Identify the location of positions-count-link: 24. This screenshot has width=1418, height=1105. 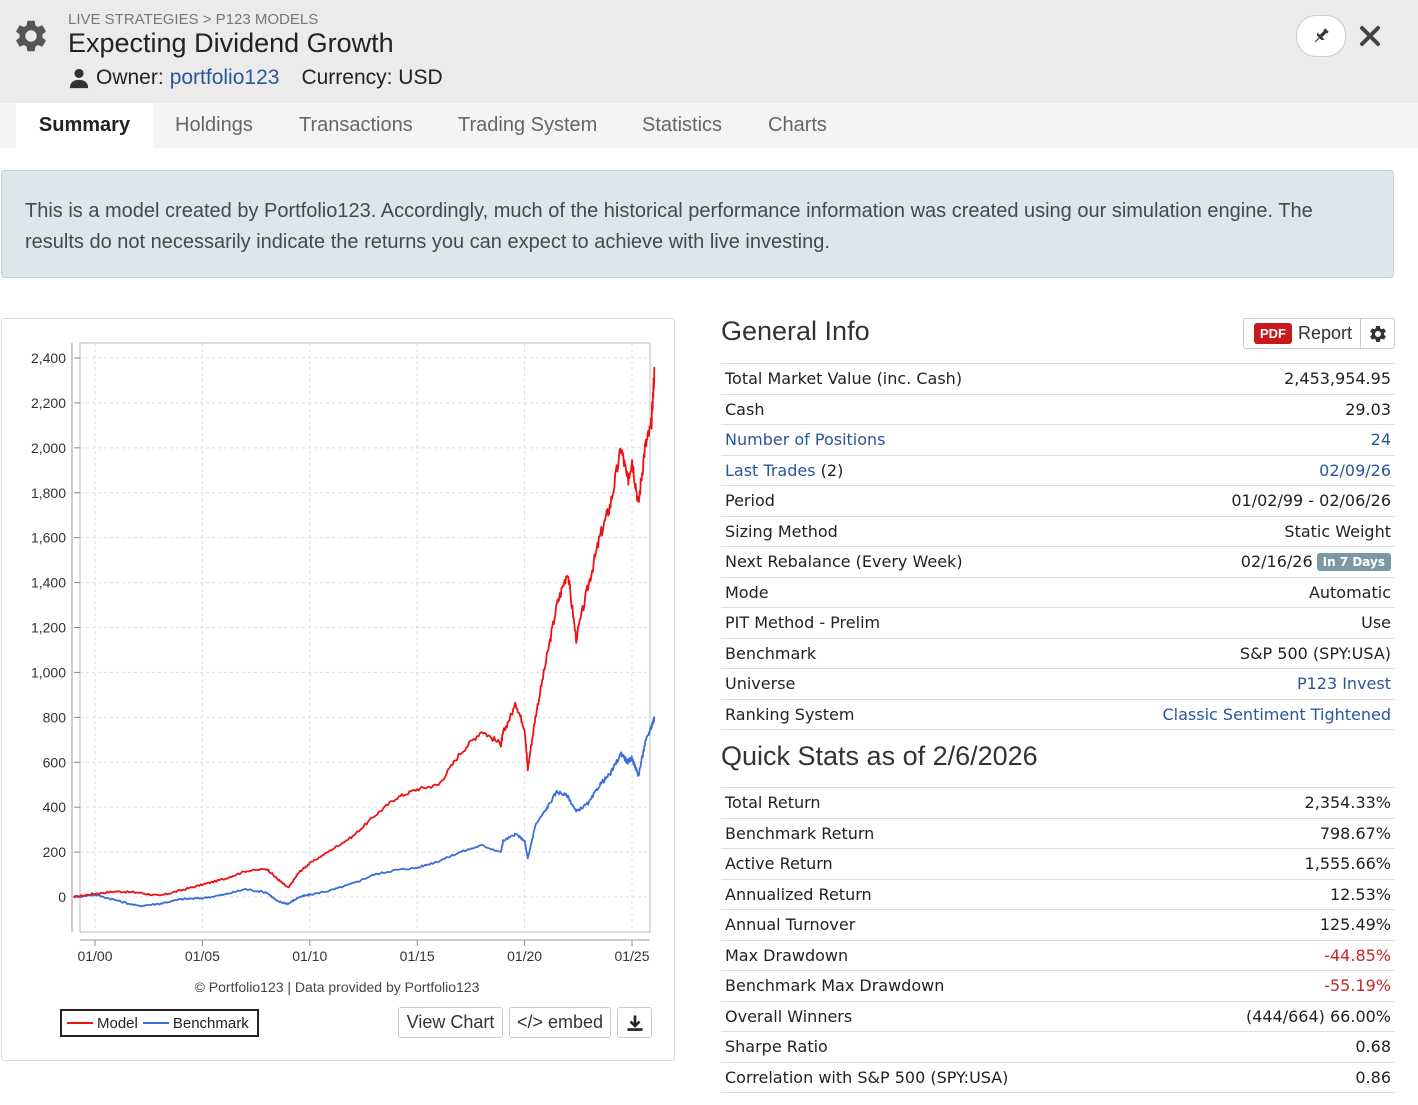
(1229, 439).